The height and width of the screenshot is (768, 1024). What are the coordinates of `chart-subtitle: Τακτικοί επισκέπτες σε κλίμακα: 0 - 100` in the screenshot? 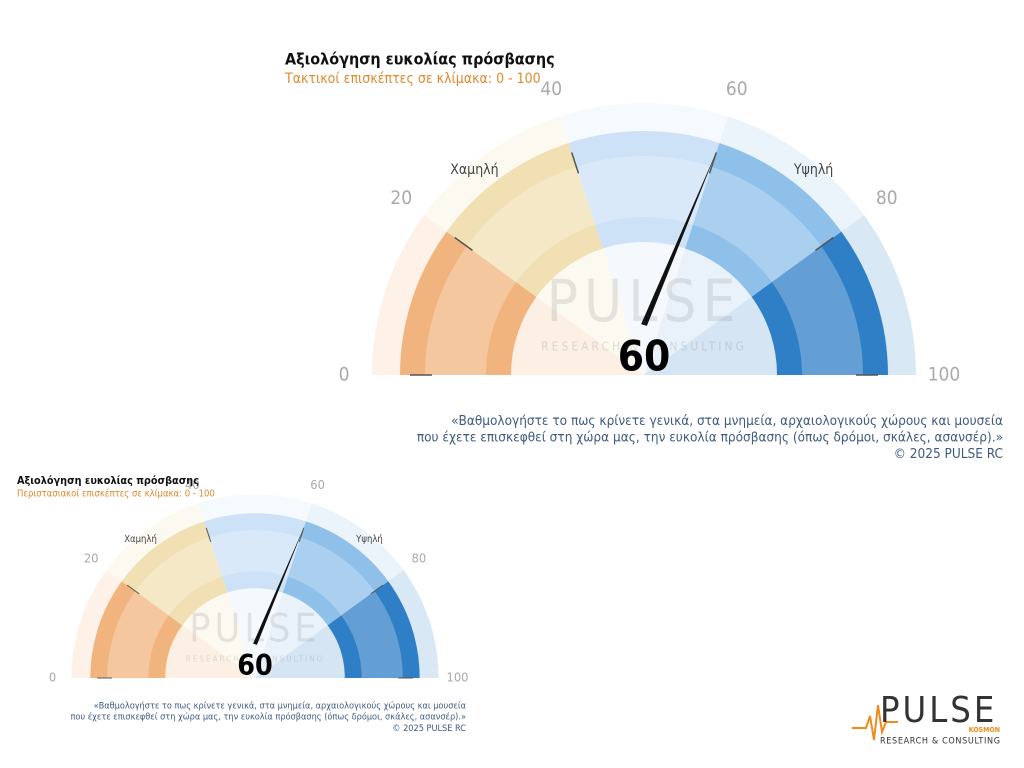 It's located at (412, 79).